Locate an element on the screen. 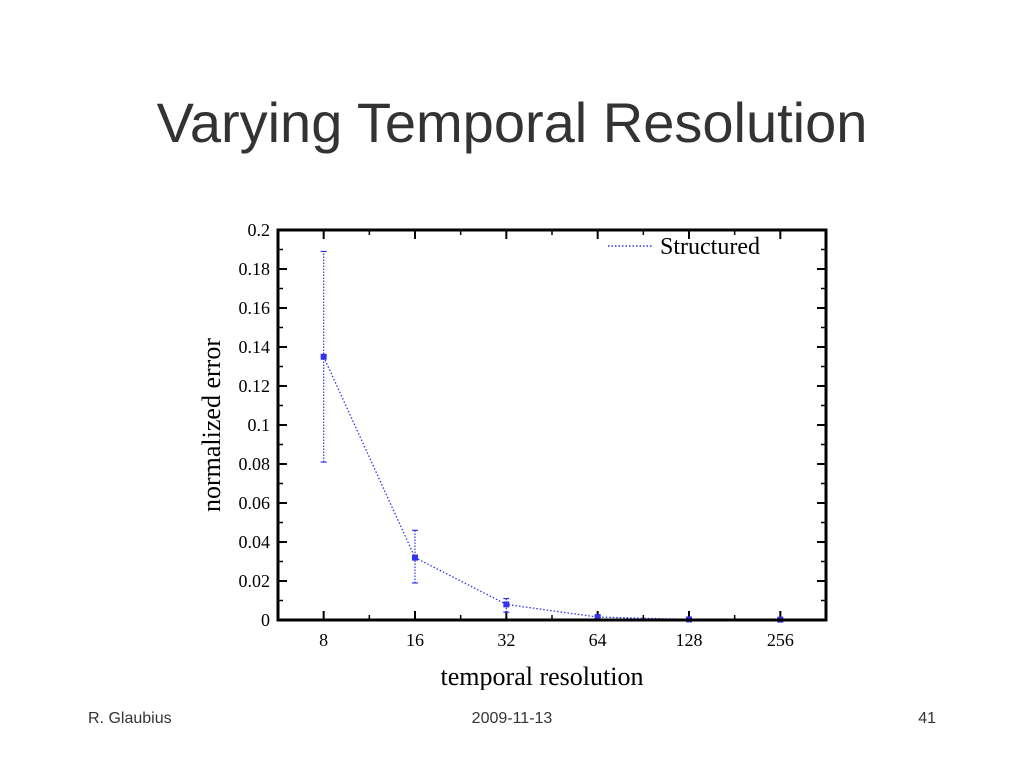 The height and width of the screenshot is (768, 1024). chart-legend: Structured is located at coordinates (684, 247).